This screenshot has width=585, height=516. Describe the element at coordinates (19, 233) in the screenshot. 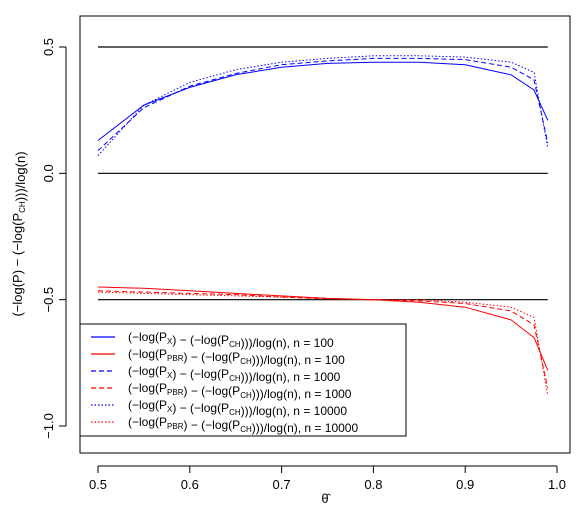

I see `y-axis-label: (−log(P) − (−log(PCH)))/log(n)` at that location.